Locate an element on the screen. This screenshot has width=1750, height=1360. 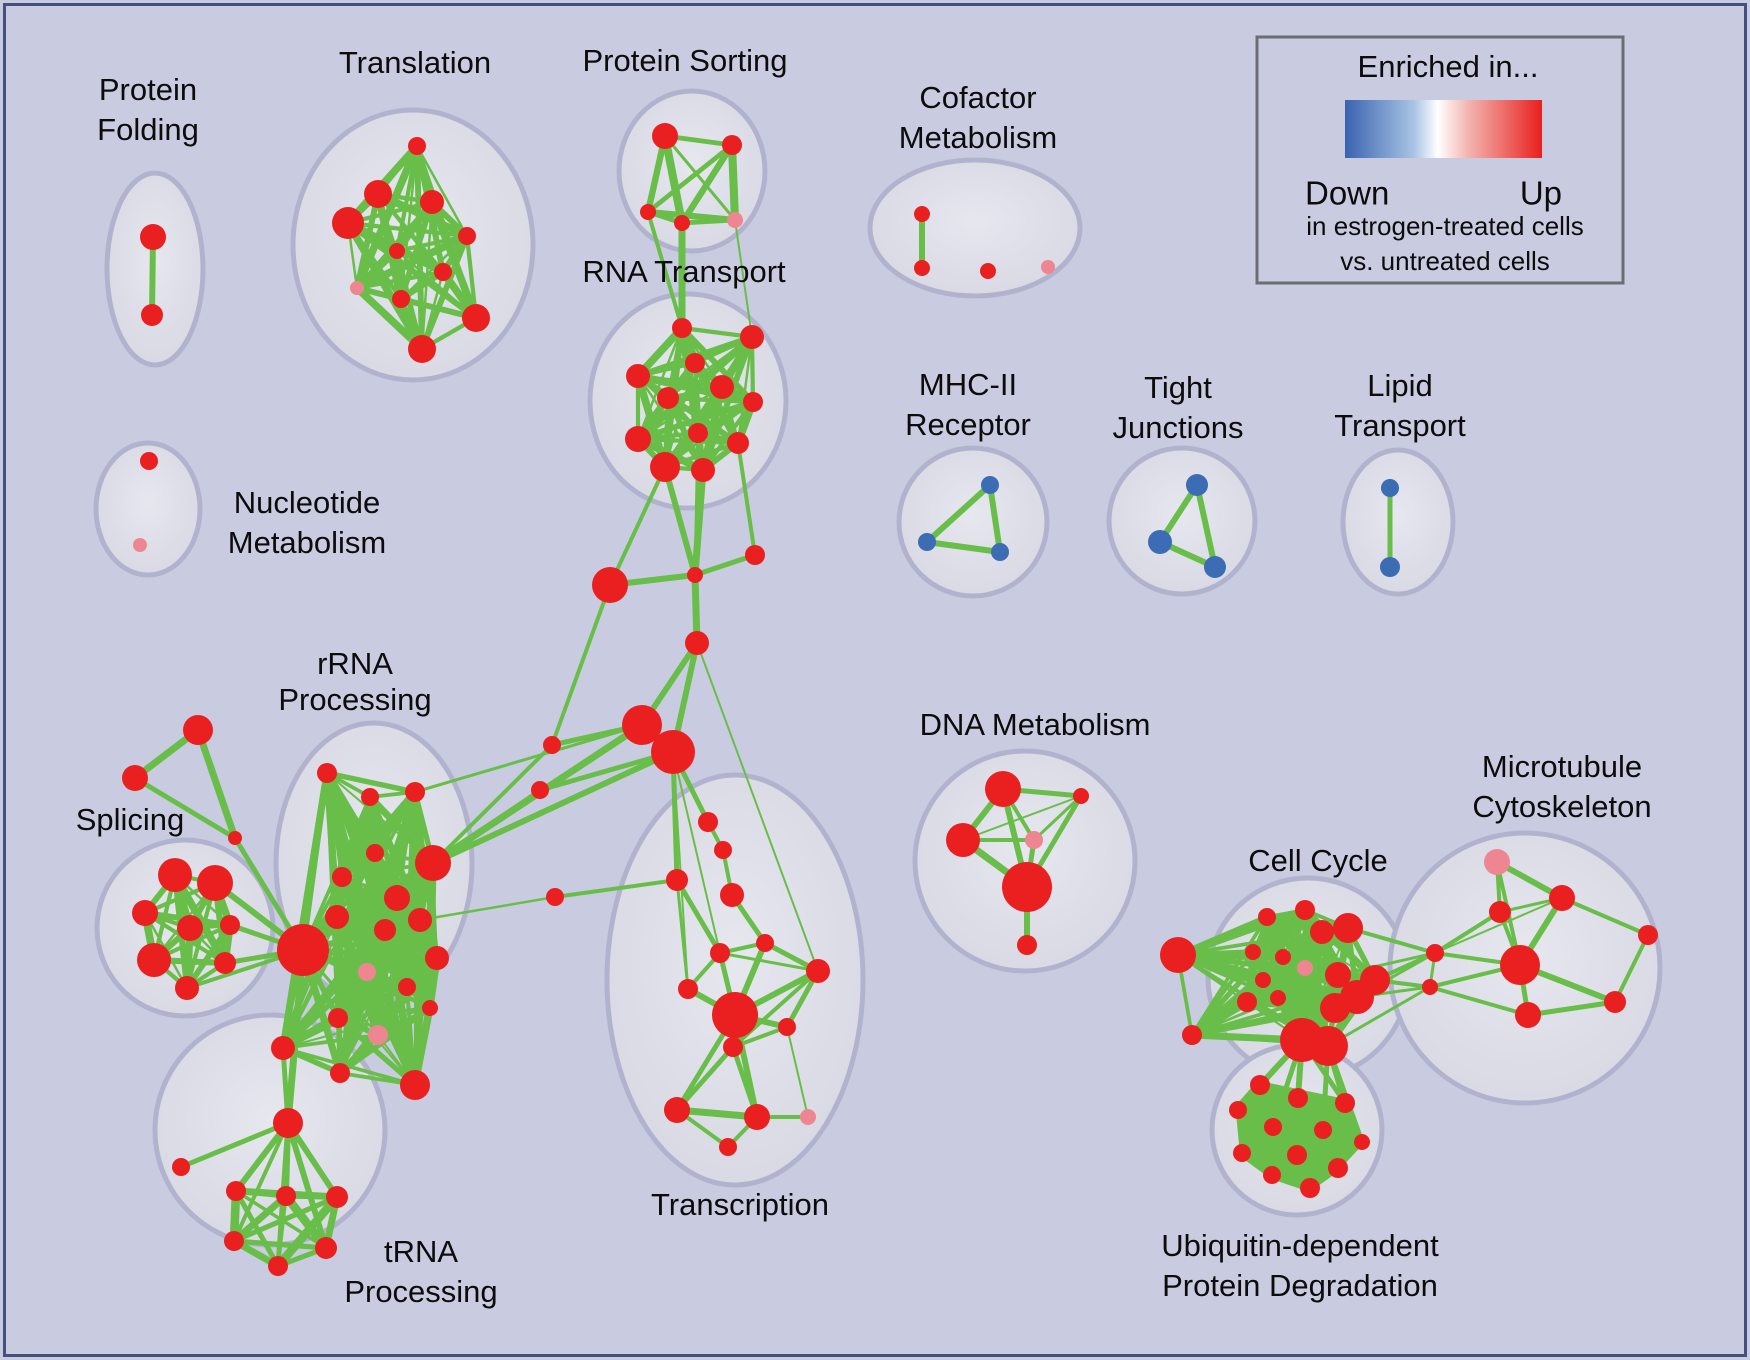
legend-box is located at coordinates (1440, 160).